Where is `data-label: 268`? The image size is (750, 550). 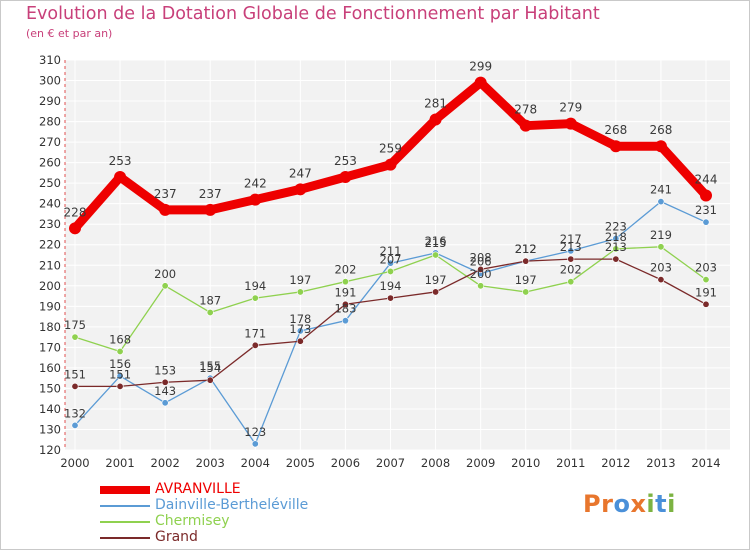
data-label: 268 is located at coordinates (615, 130).